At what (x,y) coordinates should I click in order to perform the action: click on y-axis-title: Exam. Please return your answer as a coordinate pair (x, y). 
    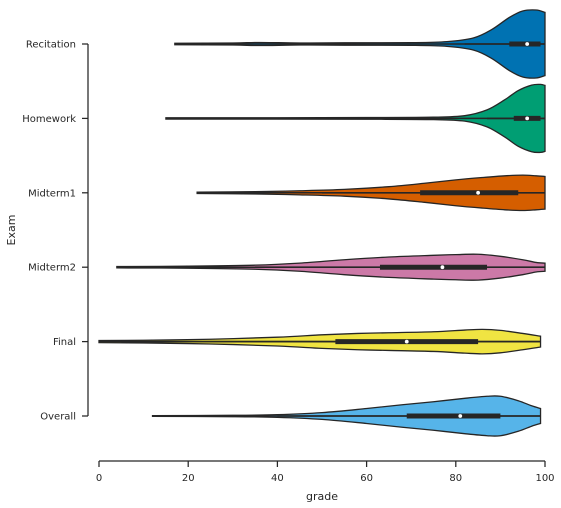
    Looking at the image, I should click on (11, 230).